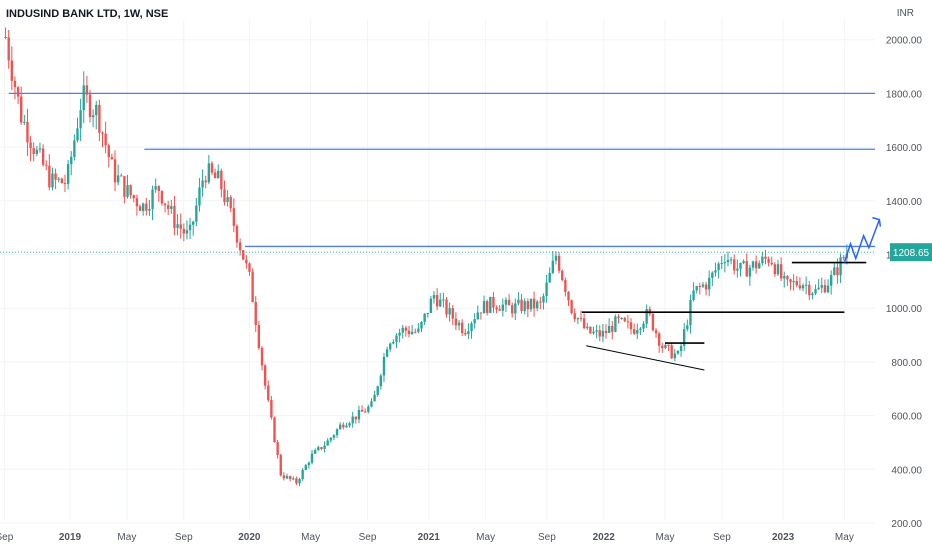 The width and height of the screenshot is (932, 555). I want to click on x-tick-label: 2022, so click(604, 537).